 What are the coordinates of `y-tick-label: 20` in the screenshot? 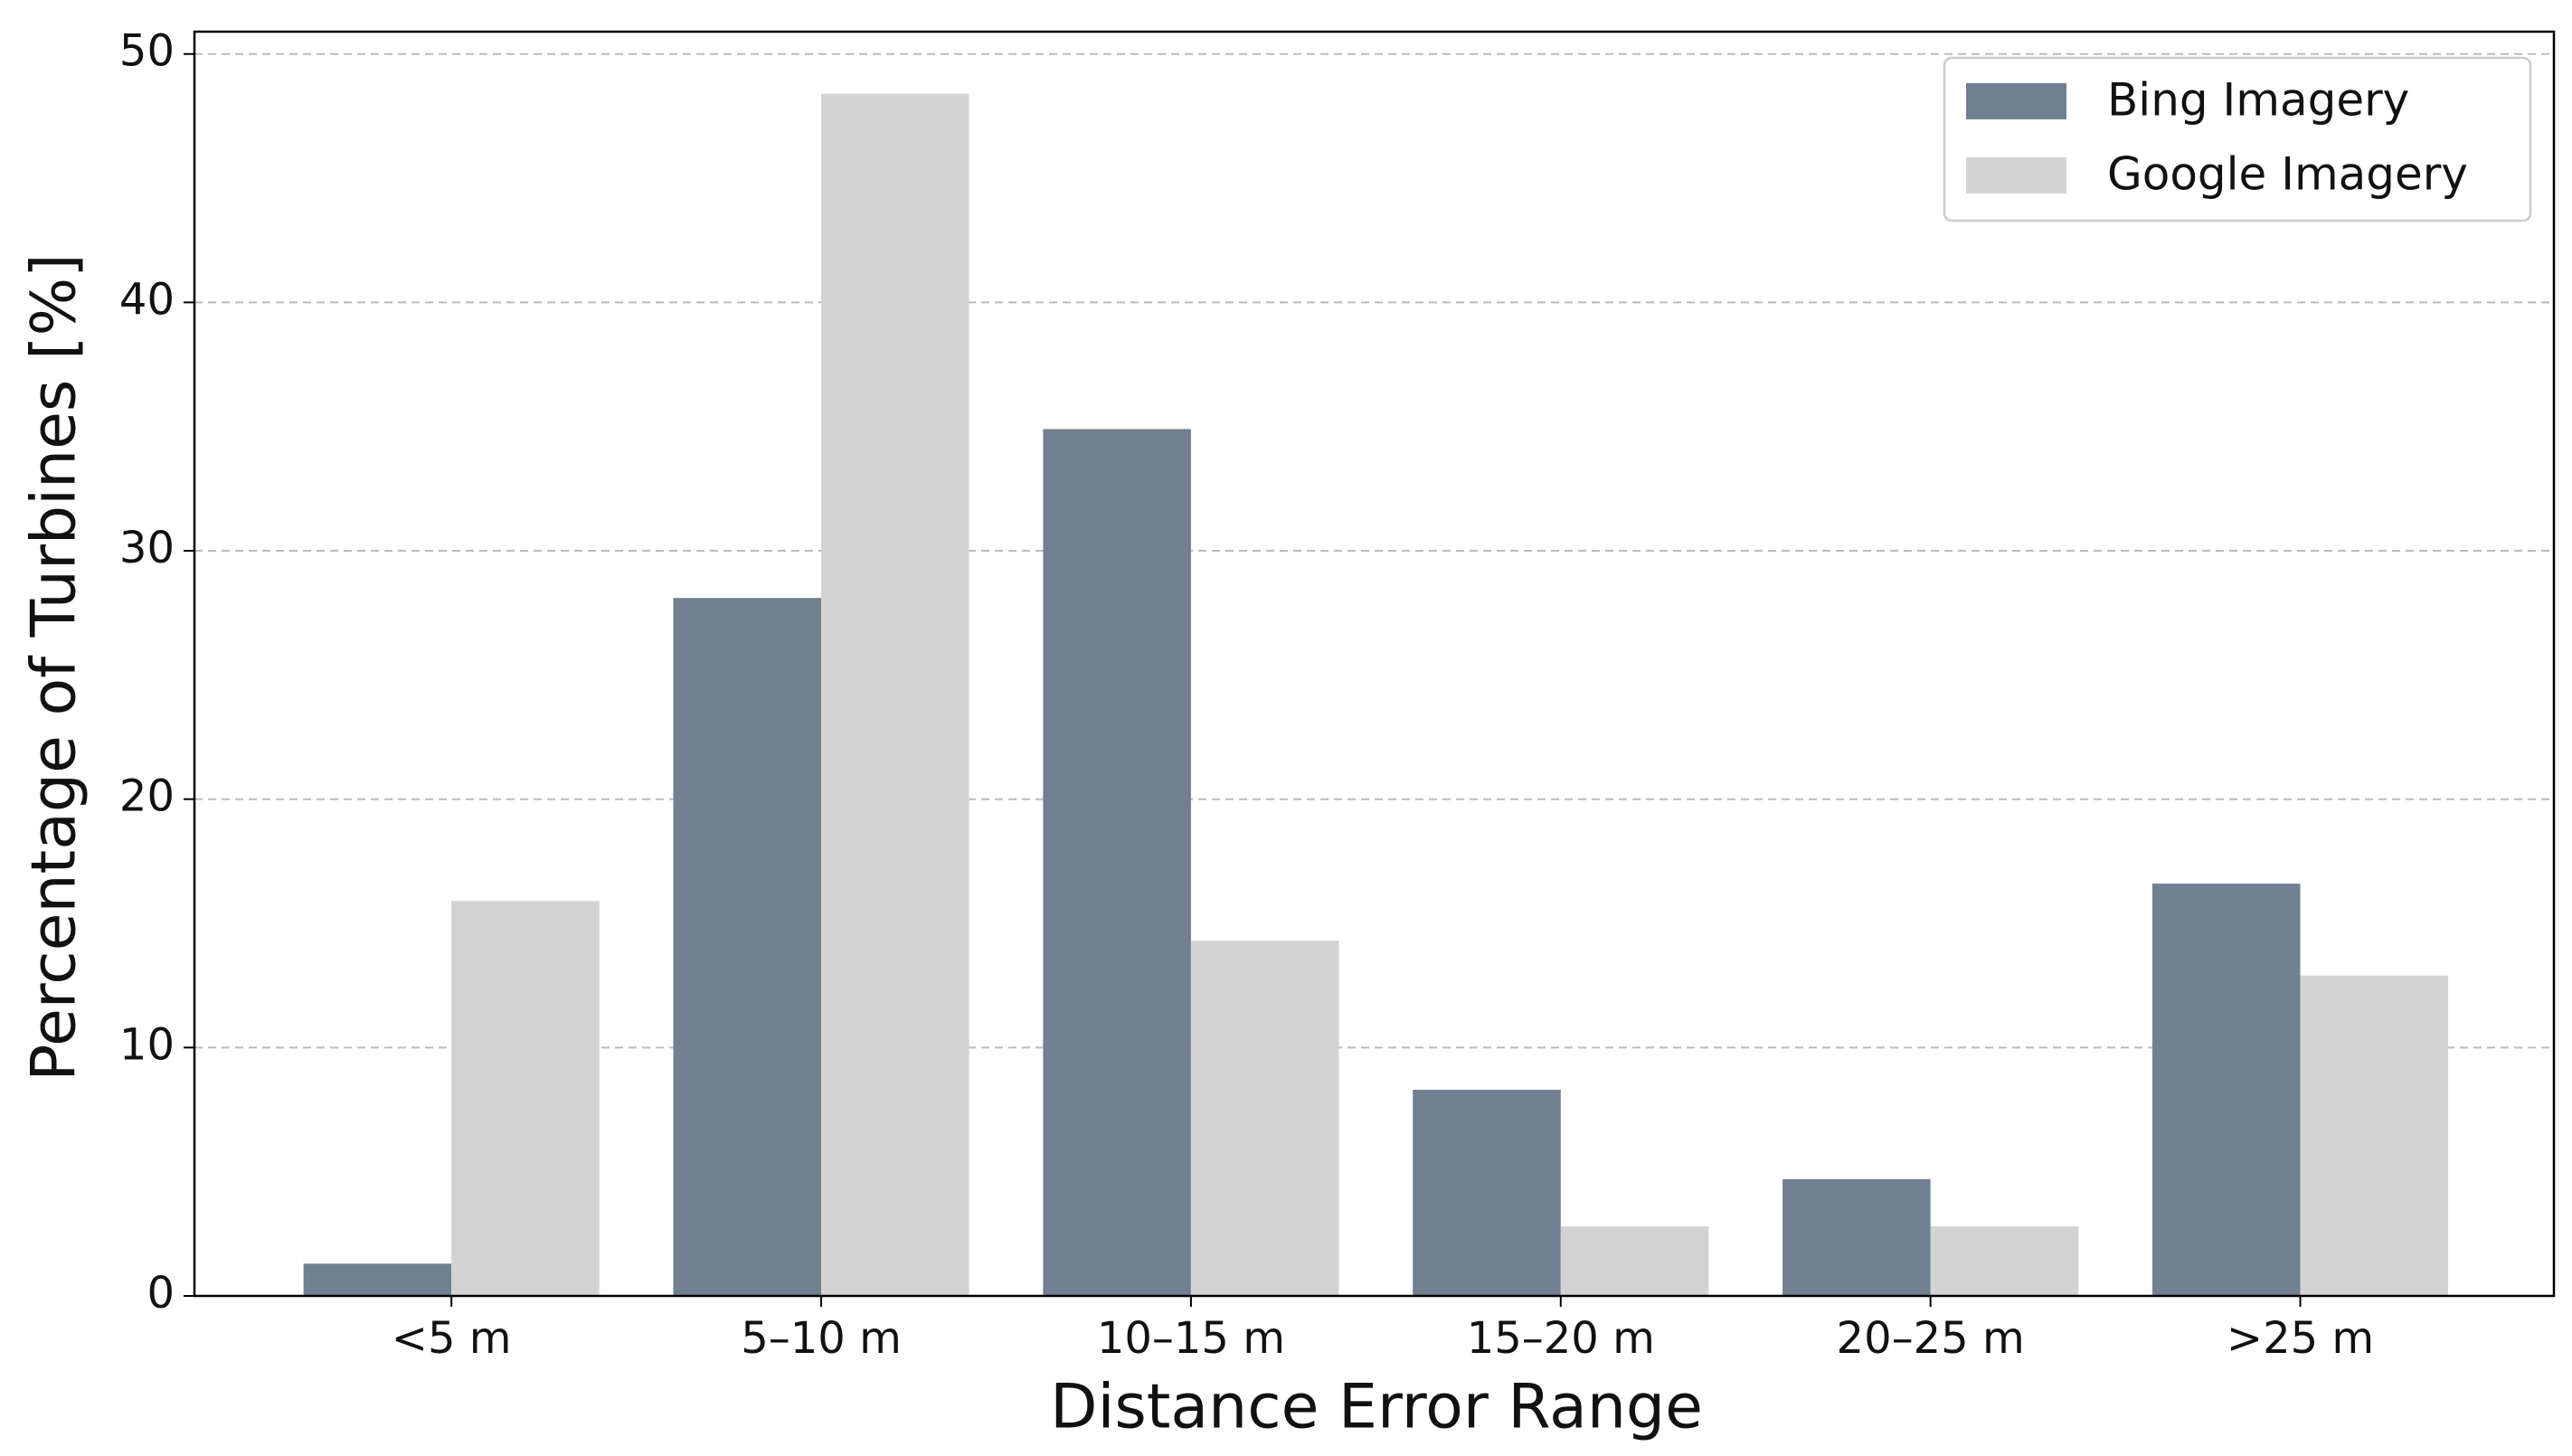 It's located at (147, 797).